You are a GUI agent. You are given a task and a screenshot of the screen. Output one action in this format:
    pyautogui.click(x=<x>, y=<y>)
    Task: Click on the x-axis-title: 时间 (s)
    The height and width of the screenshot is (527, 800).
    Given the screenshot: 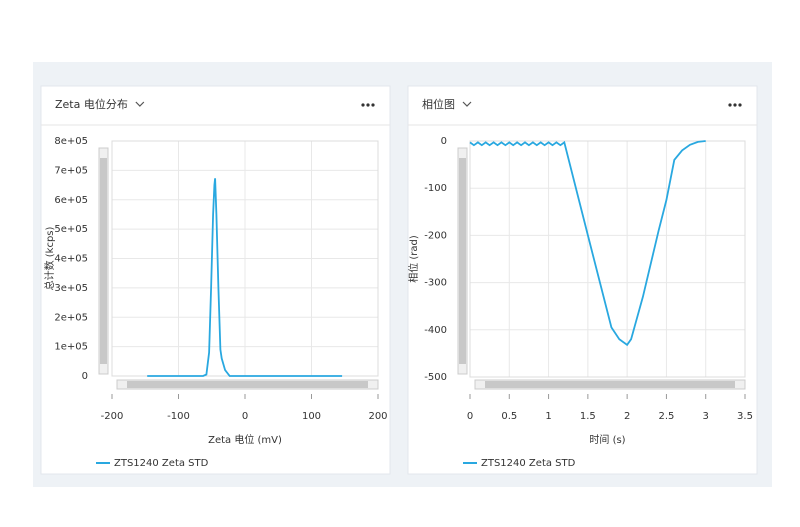 What is the action you would take?
    pyautogui.click(x=607, y=439)
    